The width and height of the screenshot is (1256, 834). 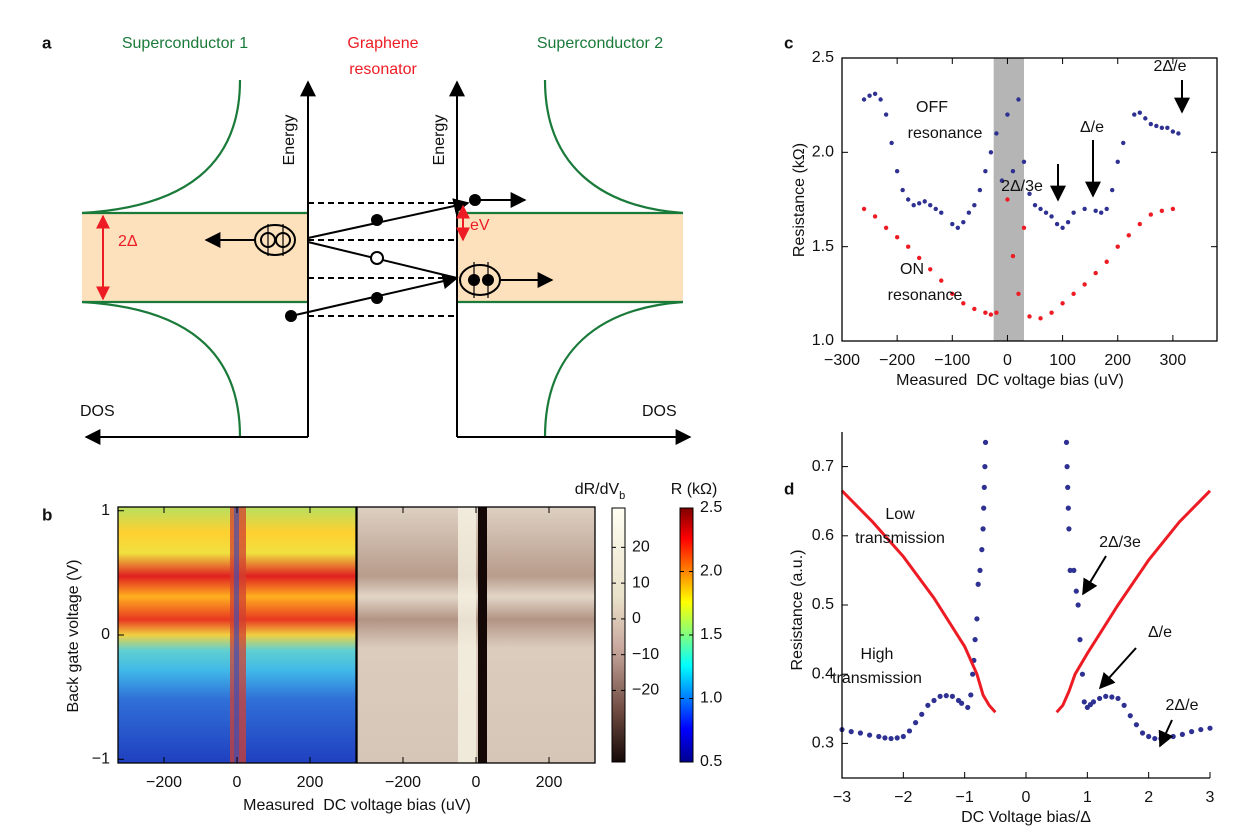 I want to click on colorbar, so click(x=618, y=635).